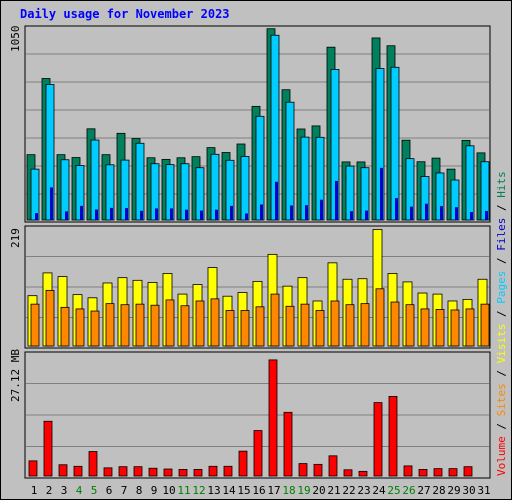 The height and width of the screenshot is (500, 512). Describe the element at coordinates (363, 490) in the screenshot. I see `day-label: 23` at that location.